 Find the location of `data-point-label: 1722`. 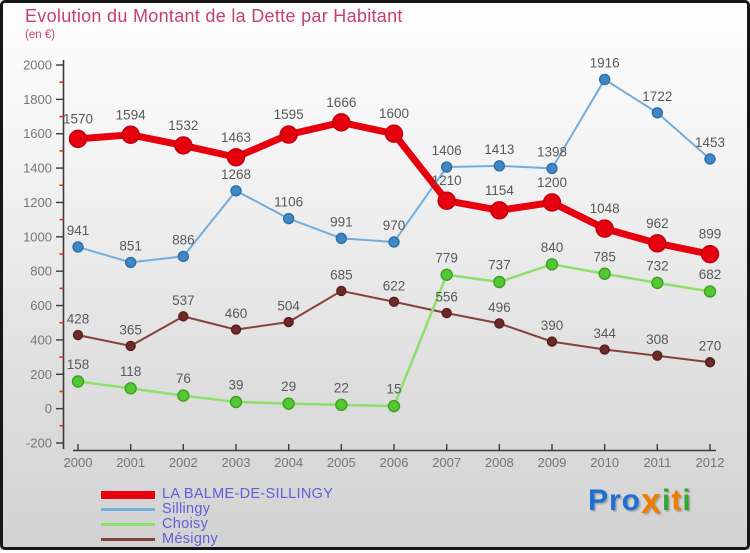

data-point-label: 1722 is located at coordinates (657, 96).